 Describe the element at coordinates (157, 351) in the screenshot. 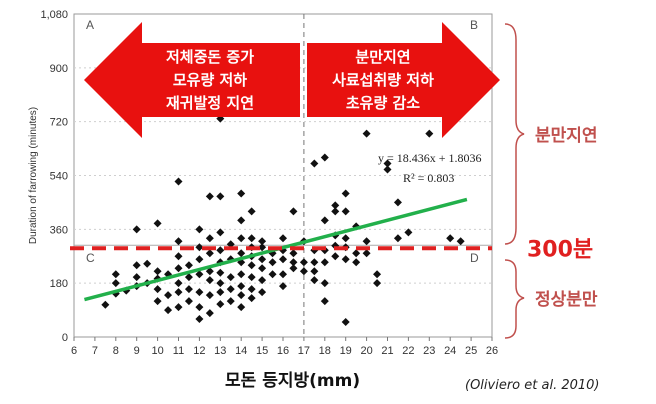

I see `x-tick-label: 10` at that location.